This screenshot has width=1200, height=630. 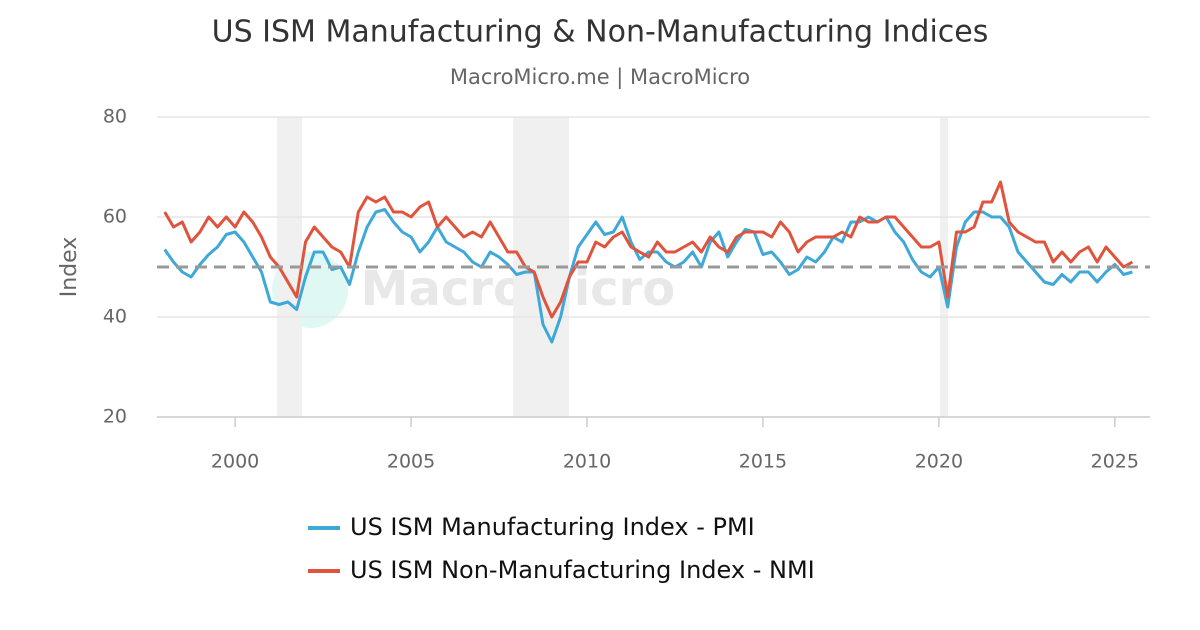 What do you see at coordinates (1115, 462) in the screenshot?
I see `x-tick-label: 2025` at bounding box center [1115, 462].